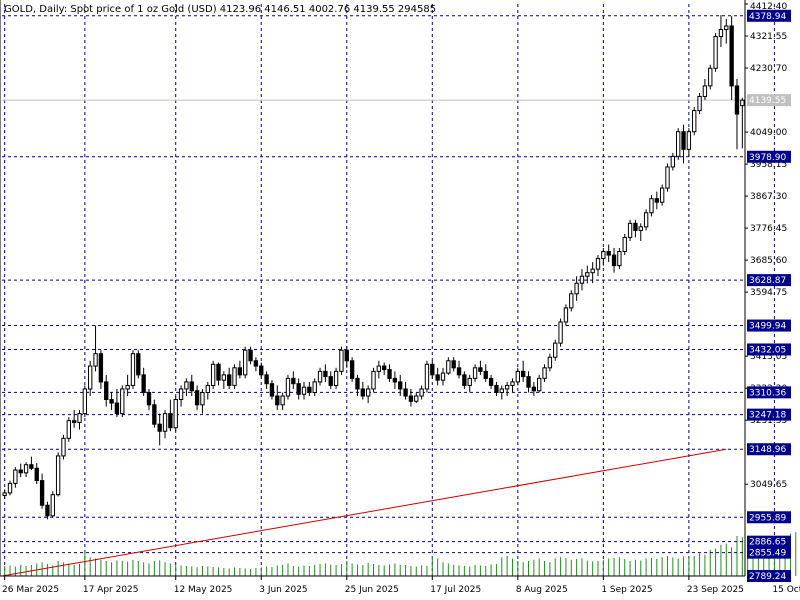  I want to click on x-tick-label: 1 Sep 2025, so click(626, 590).